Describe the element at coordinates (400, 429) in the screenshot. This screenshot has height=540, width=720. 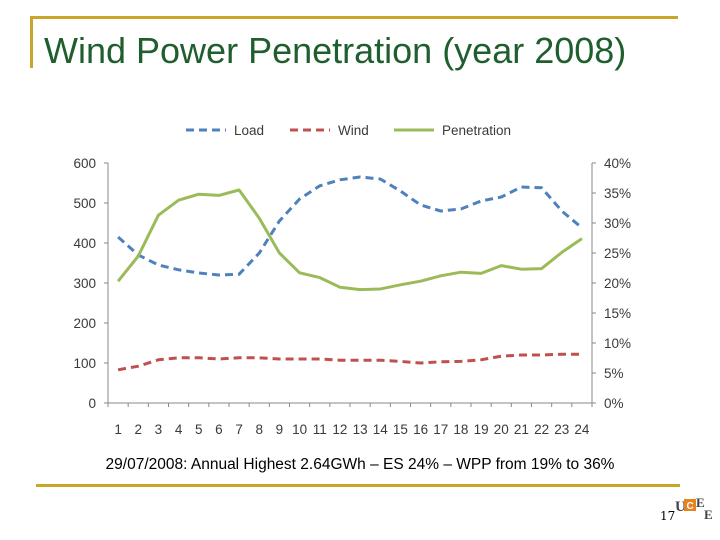
I see `x-tick-label: 15` at that location.